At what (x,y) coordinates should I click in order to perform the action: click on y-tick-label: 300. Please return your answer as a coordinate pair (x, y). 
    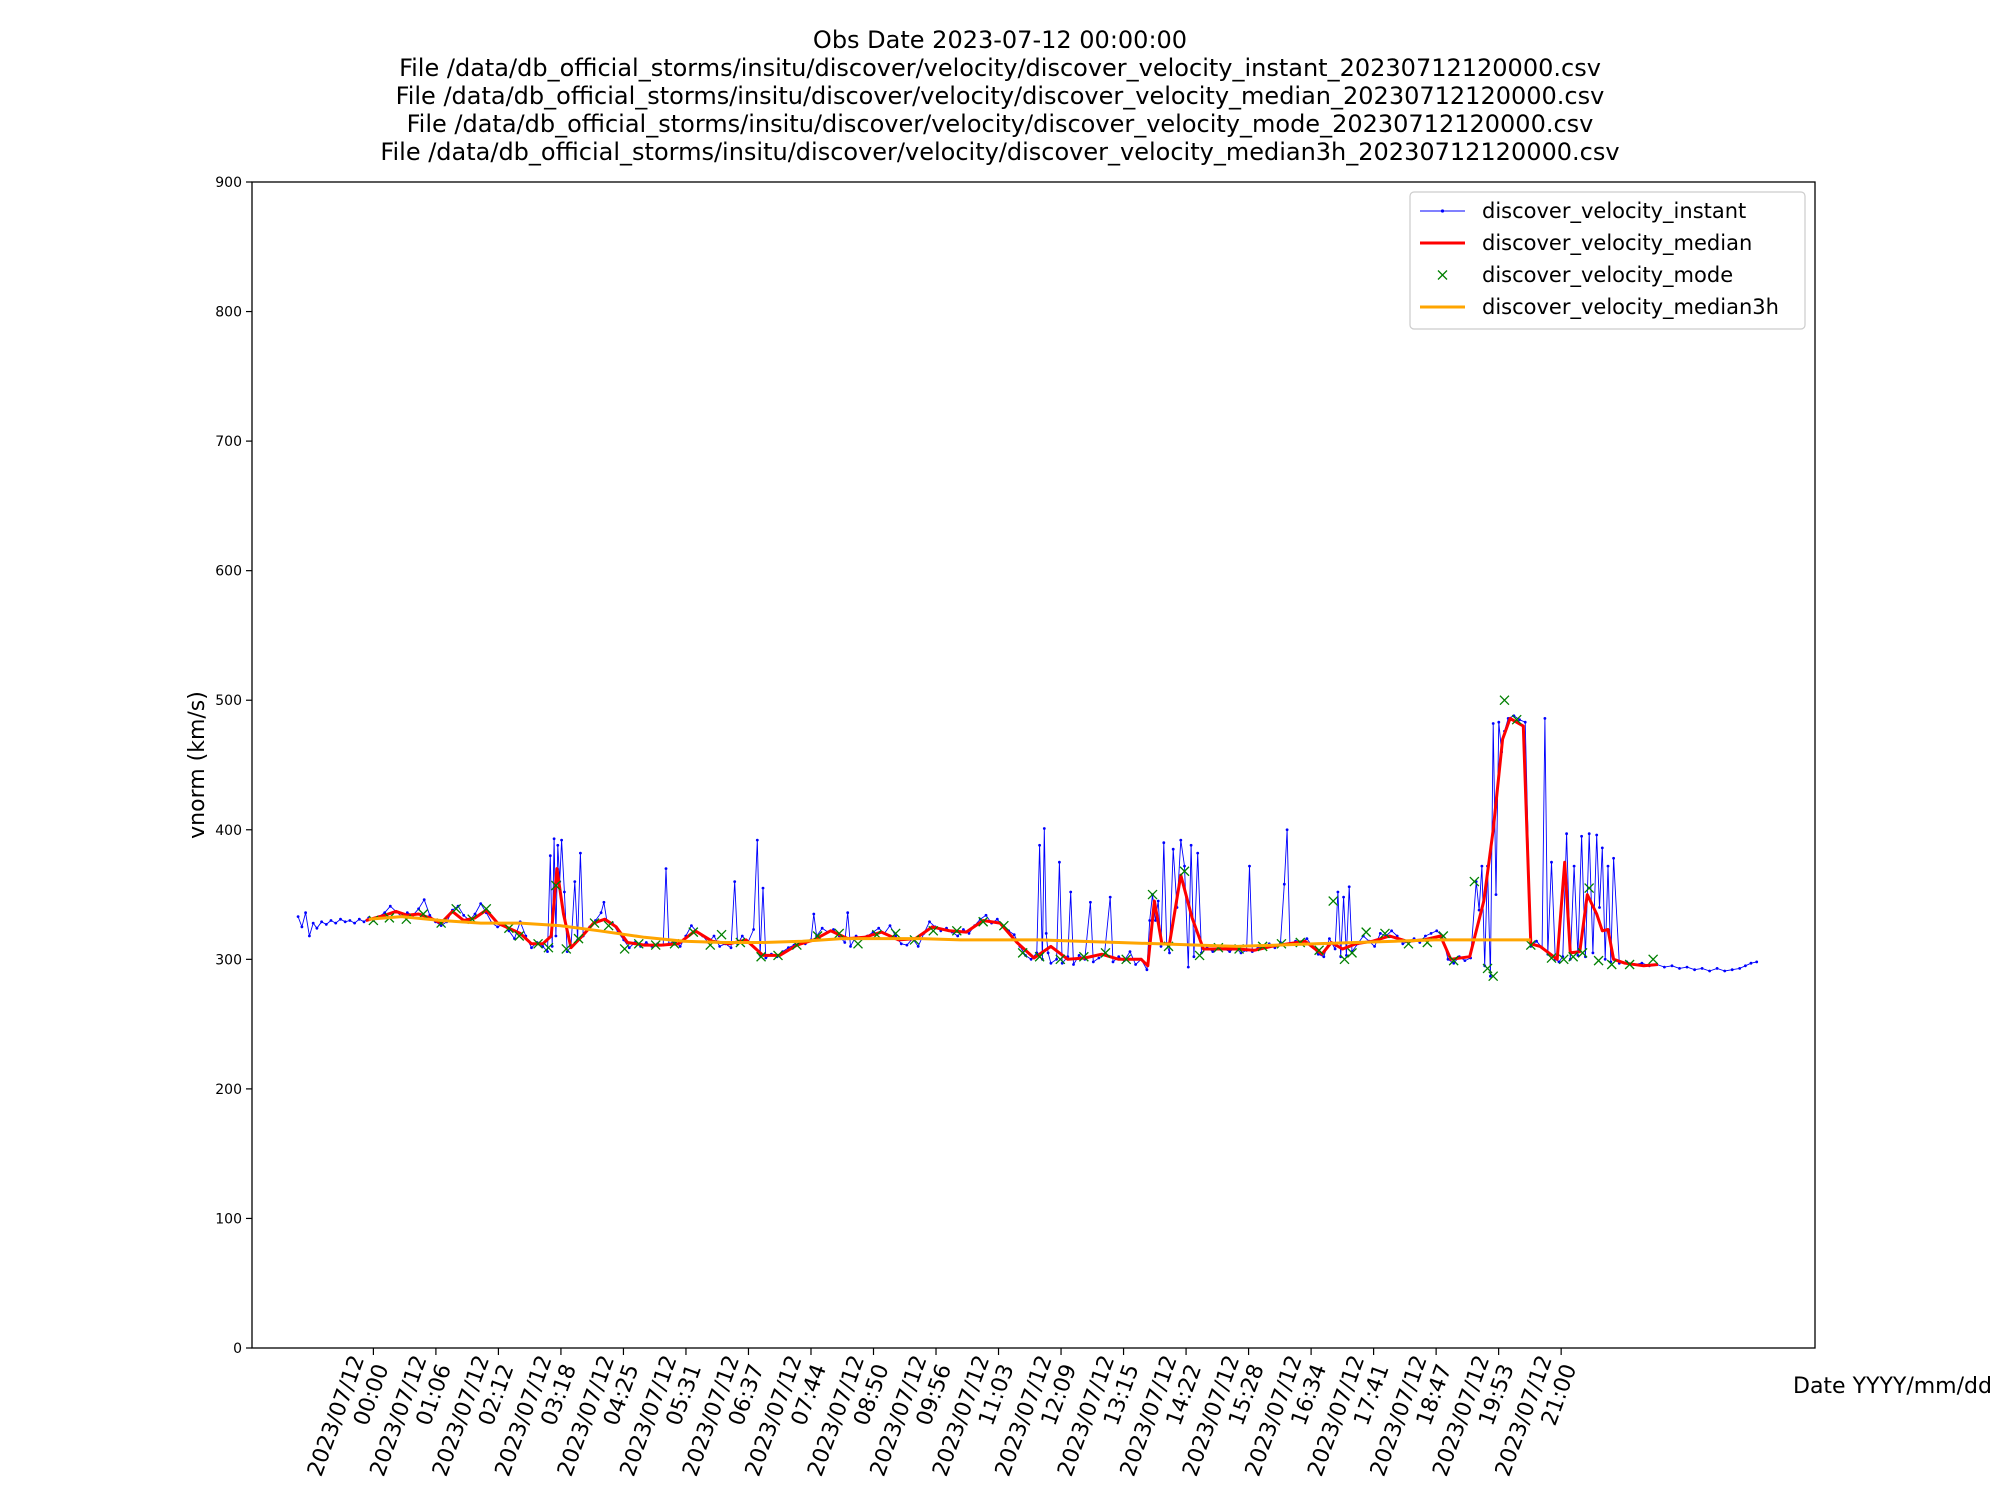
    Looking at the image, I should click on (228, 960).